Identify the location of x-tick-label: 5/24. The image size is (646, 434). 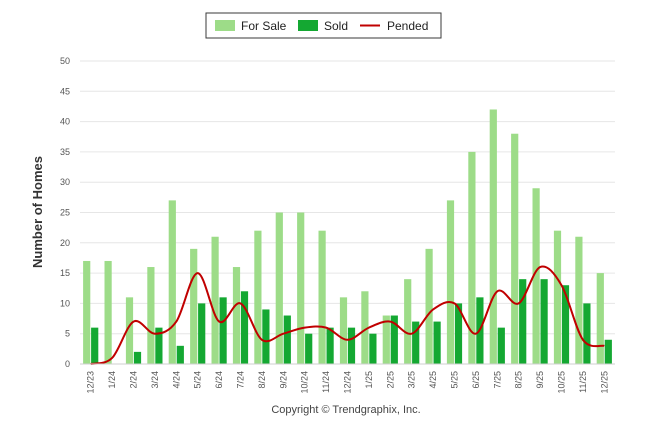
(198, 380).